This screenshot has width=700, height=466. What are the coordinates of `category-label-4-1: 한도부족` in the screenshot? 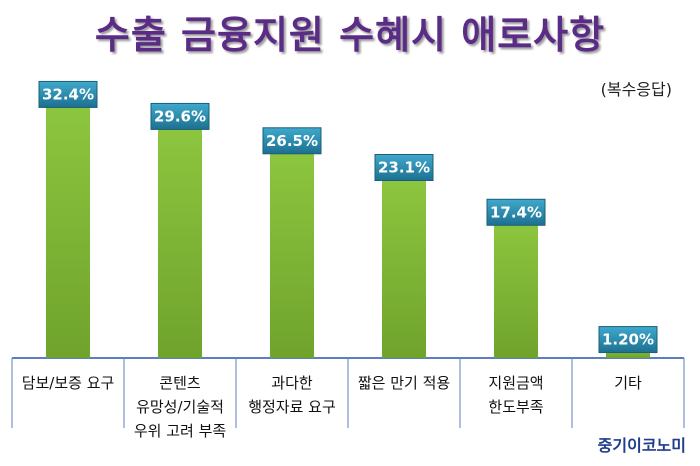 It's located at (515, 407).